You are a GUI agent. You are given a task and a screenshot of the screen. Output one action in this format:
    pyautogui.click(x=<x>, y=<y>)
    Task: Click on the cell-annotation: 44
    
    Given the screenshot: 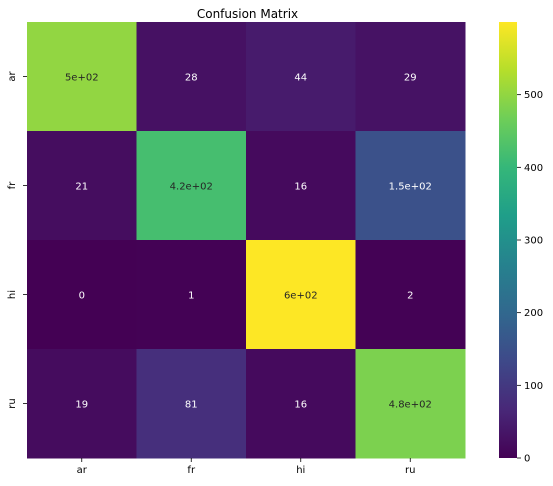 What is the action you would take?
    pyautogui.click(x=300, y=78)
    